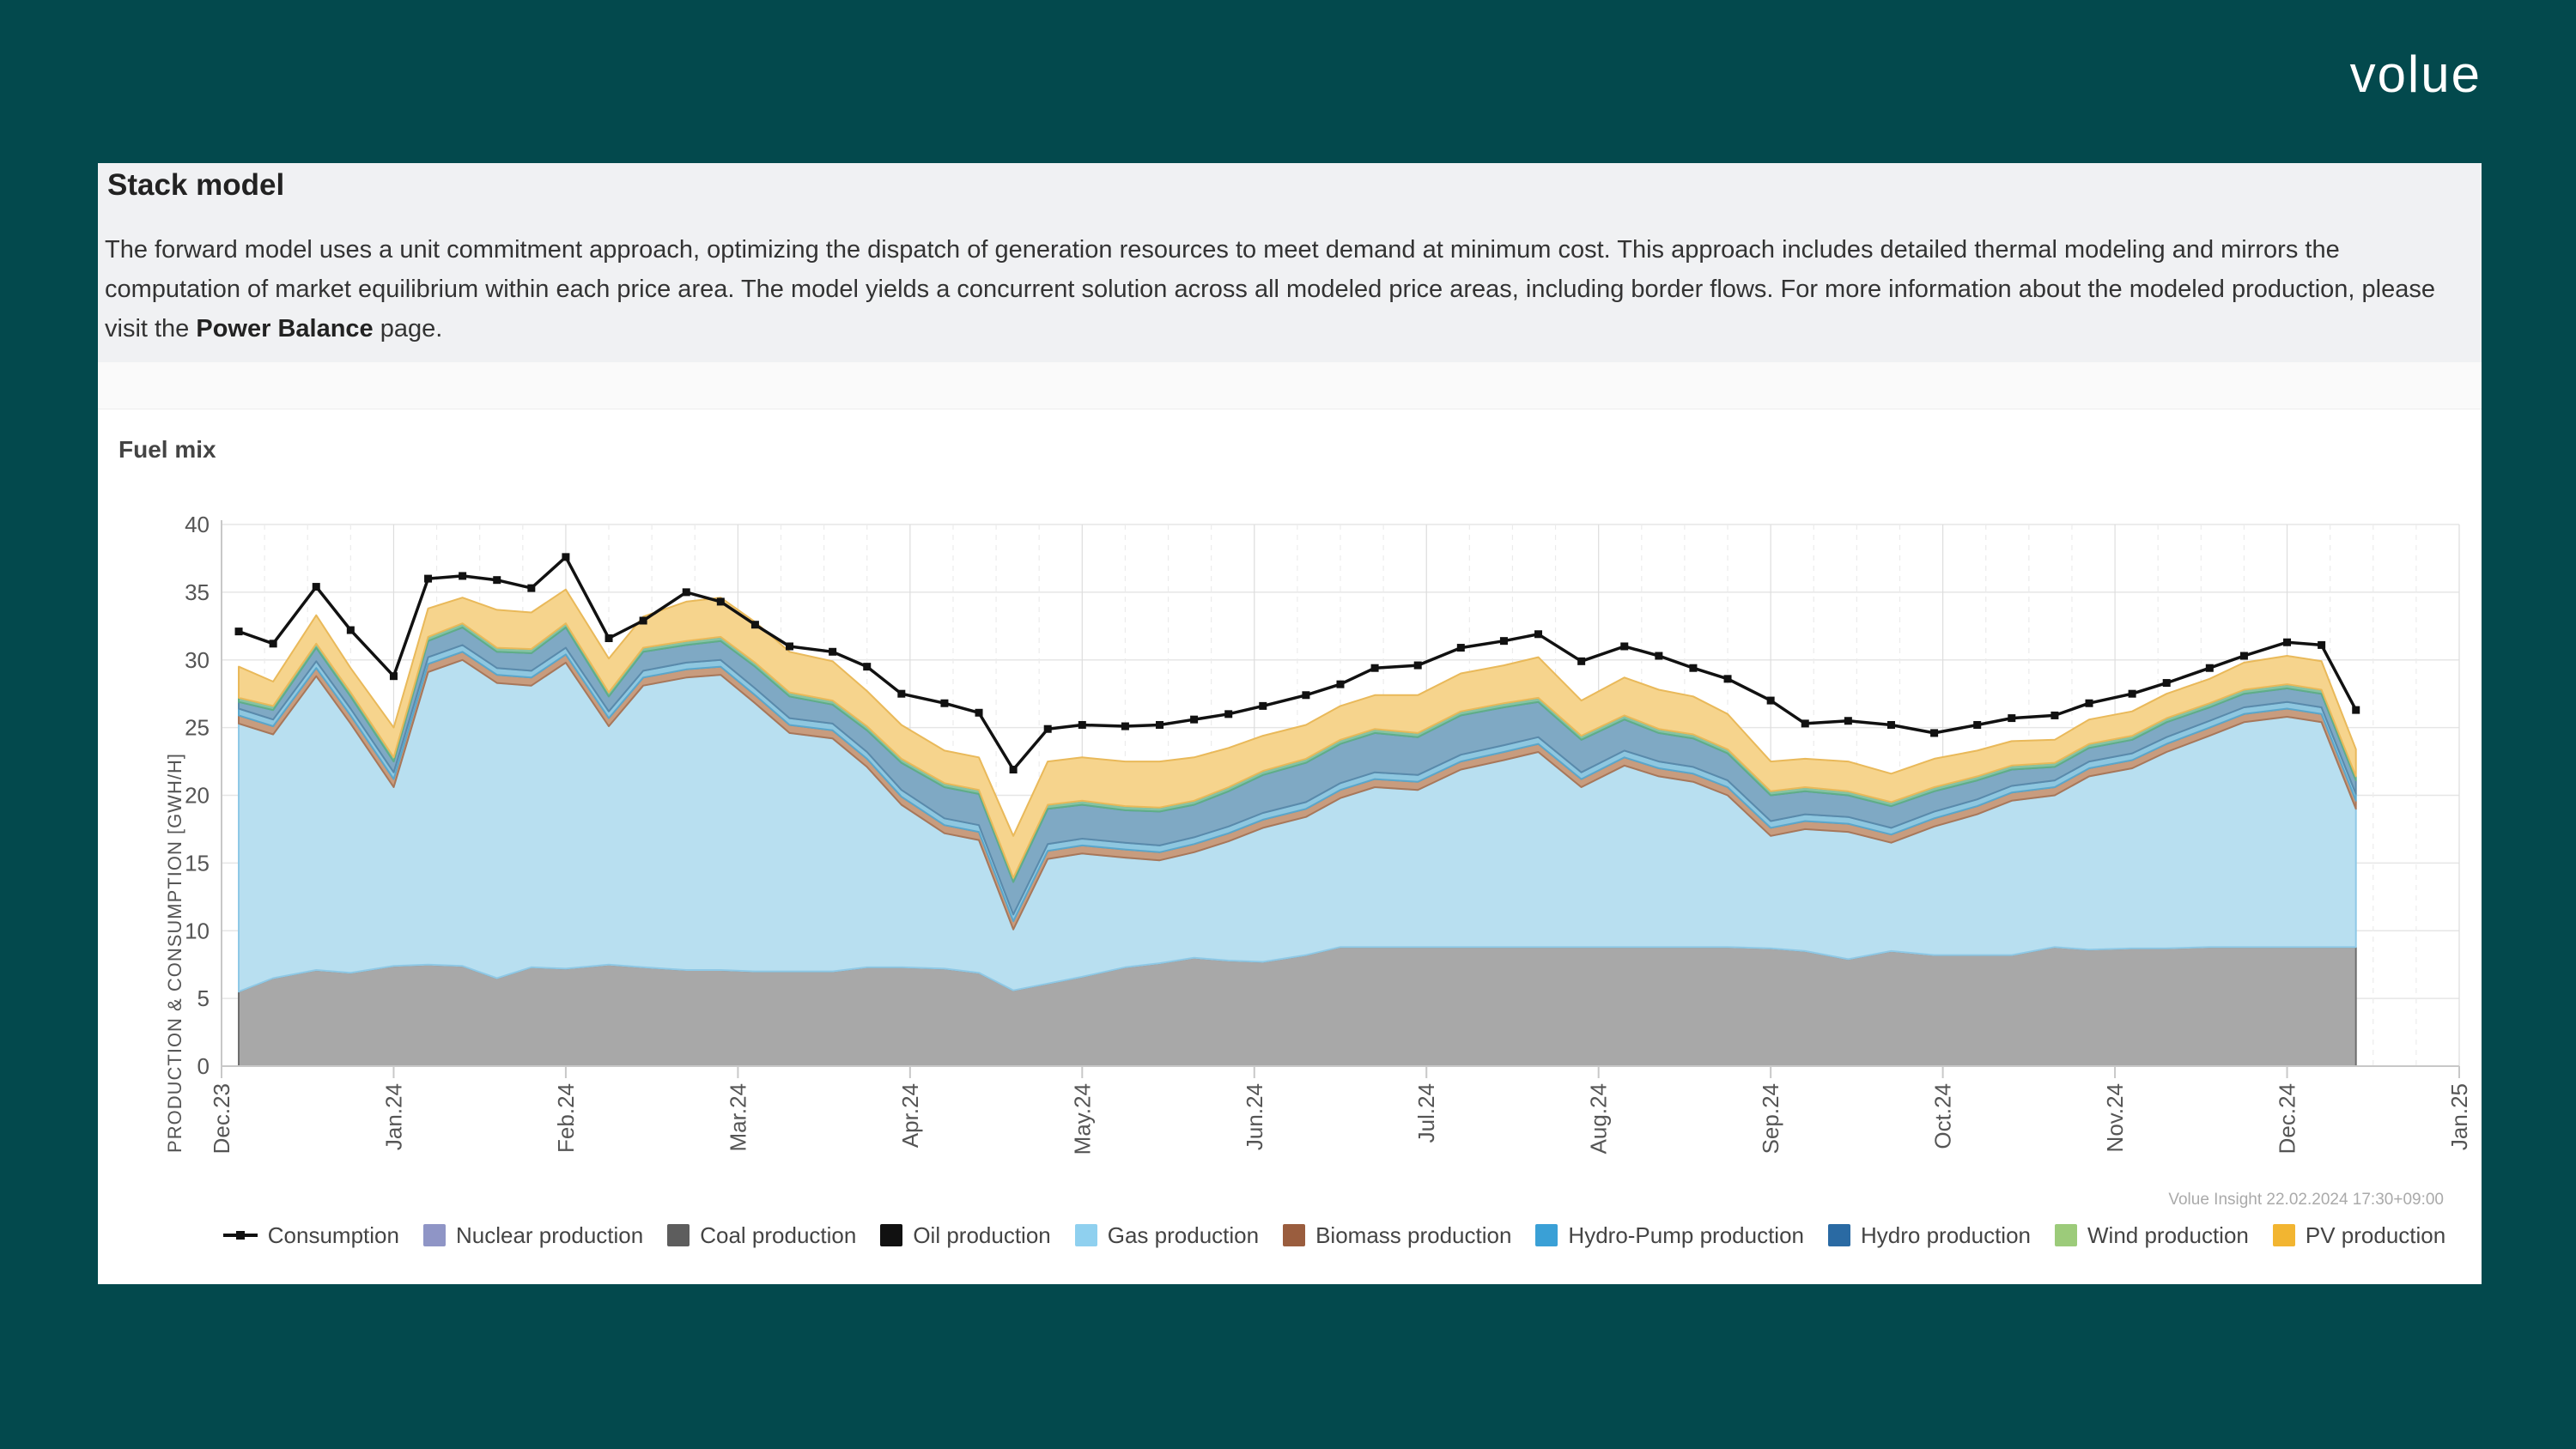 This screenshot has width=2576, height=1449. I want to click on y-tick-label: 35, so click(197, 592).